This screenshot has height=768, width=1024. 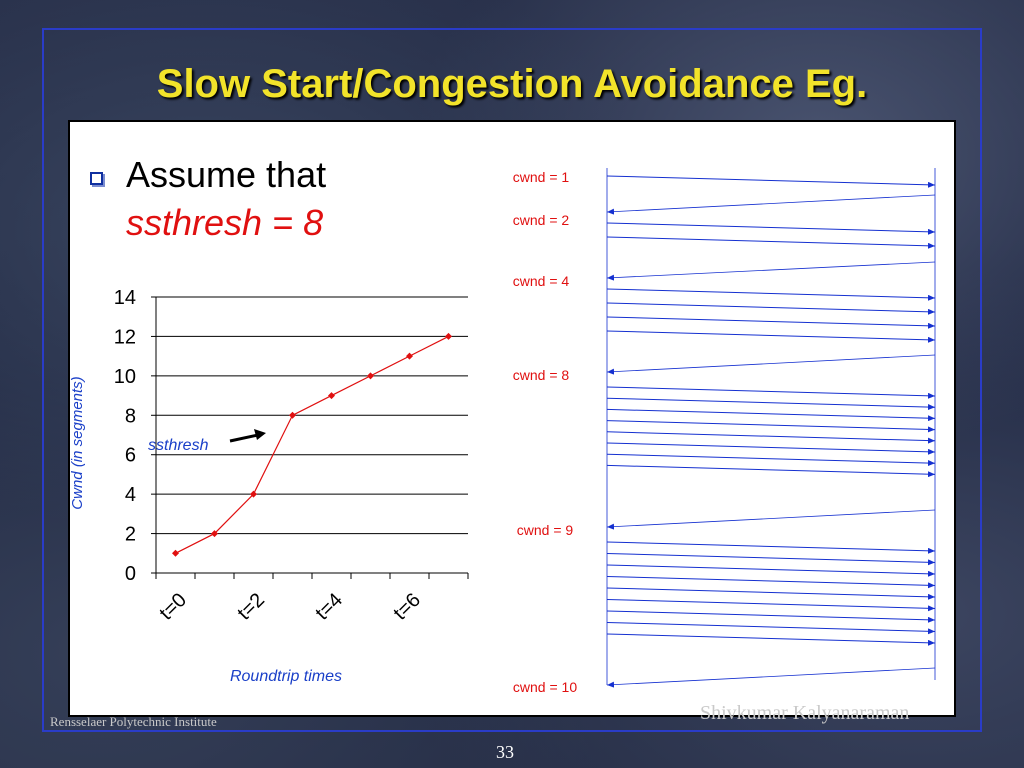 What do you see at coordinates (286, 676) in the screenshot?
I see `x-axis-label: Roundtrip times` at bounding box center [286, 676].